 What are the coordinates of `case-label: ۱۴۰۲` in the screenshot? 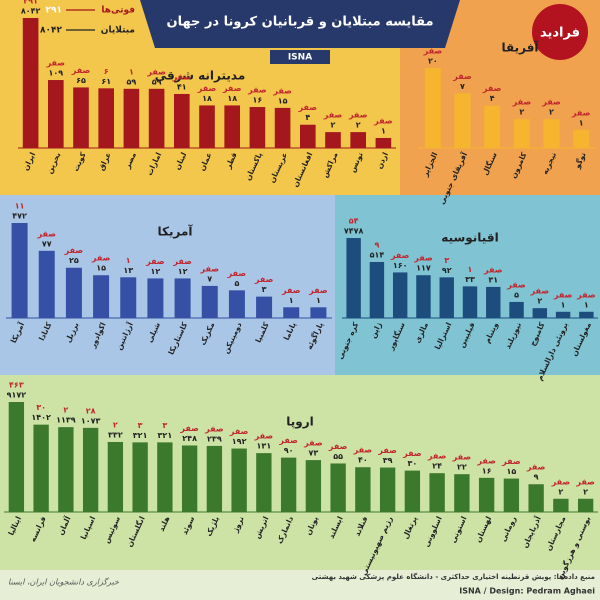 It's located at (41, 417).